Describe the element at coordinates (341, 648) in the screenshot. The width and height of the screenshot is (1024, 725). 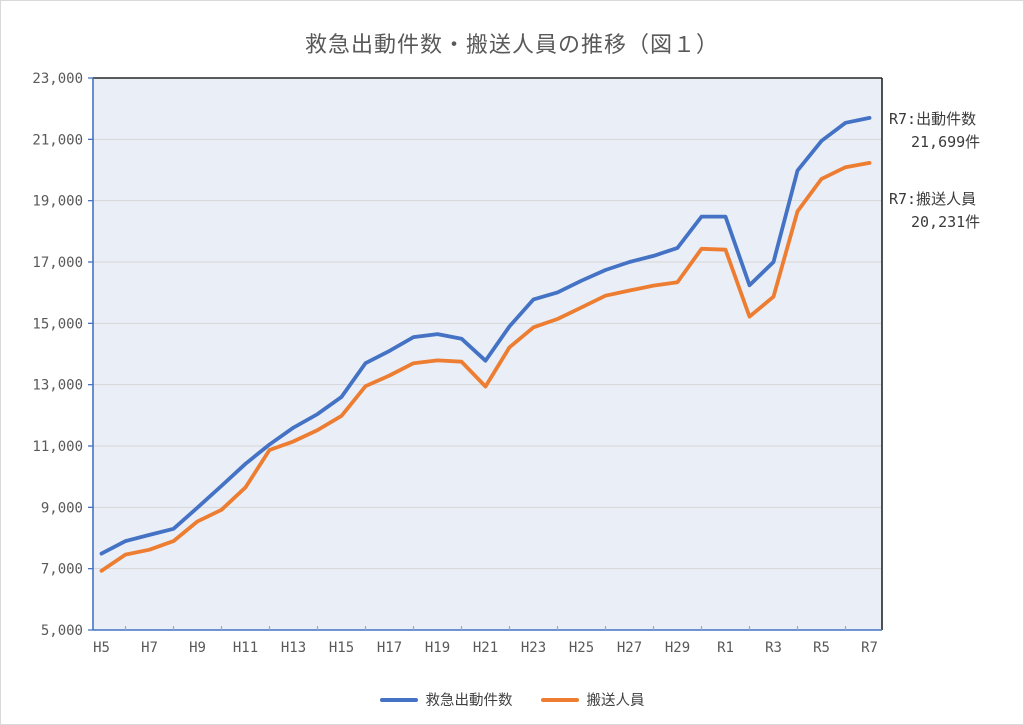
I see `x-axis-label: H15` at that location.